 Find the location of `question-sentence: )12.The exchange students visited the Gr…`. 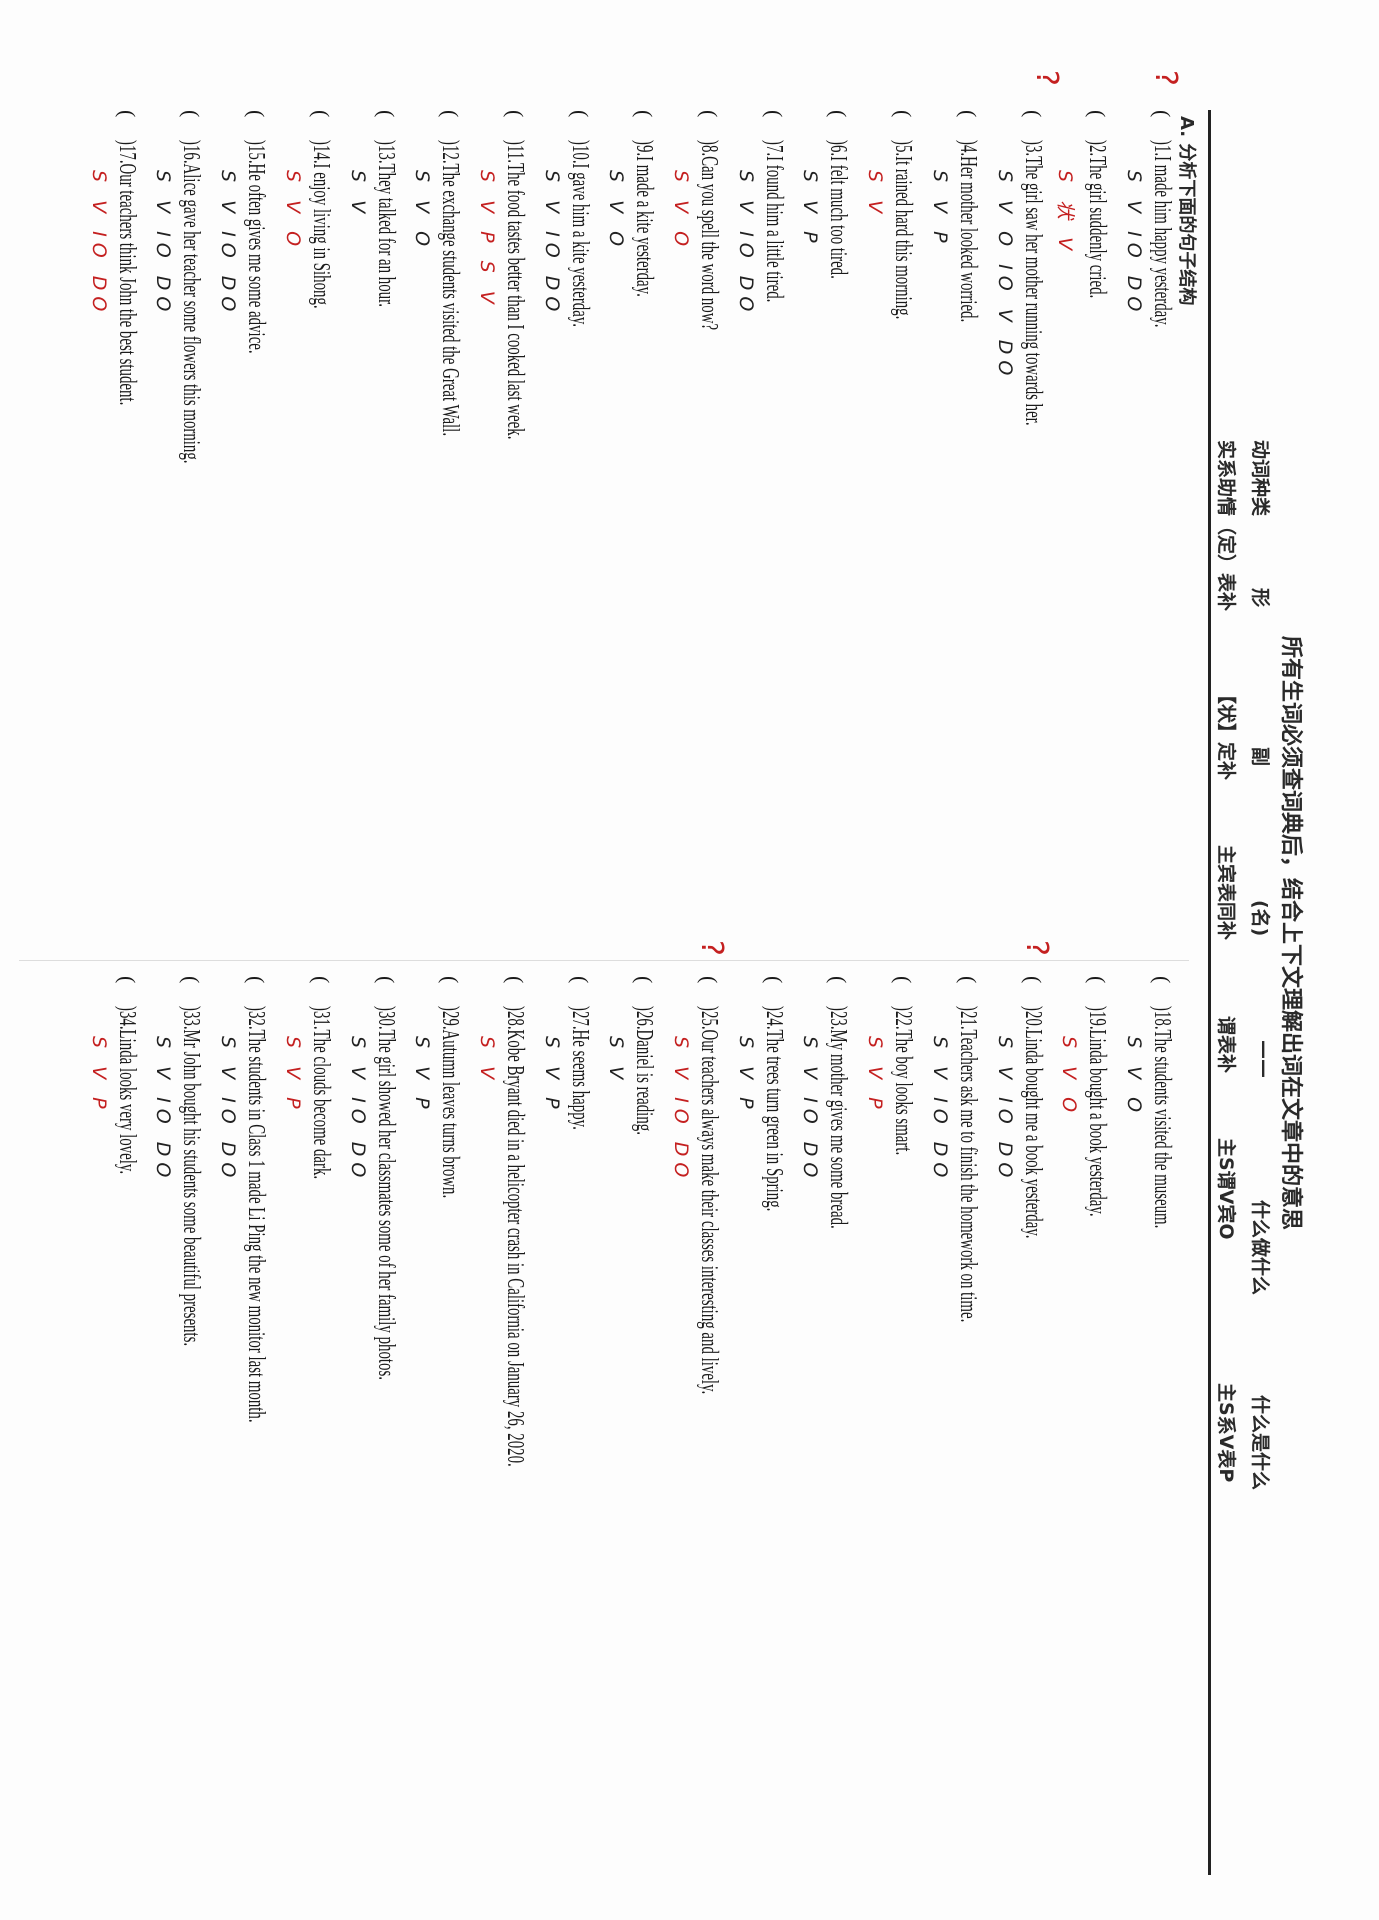

question-sentence: )12.The exchange students visited the Gr… is located at coordinates (450, 288).